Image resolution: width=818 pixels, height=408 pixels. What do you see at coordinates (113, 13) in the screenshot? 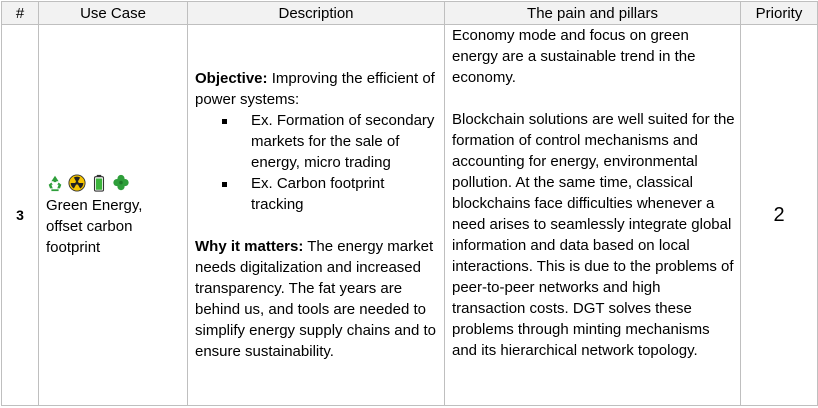
I see `header-use-case: Use Case` at bounding box center [113, 13].